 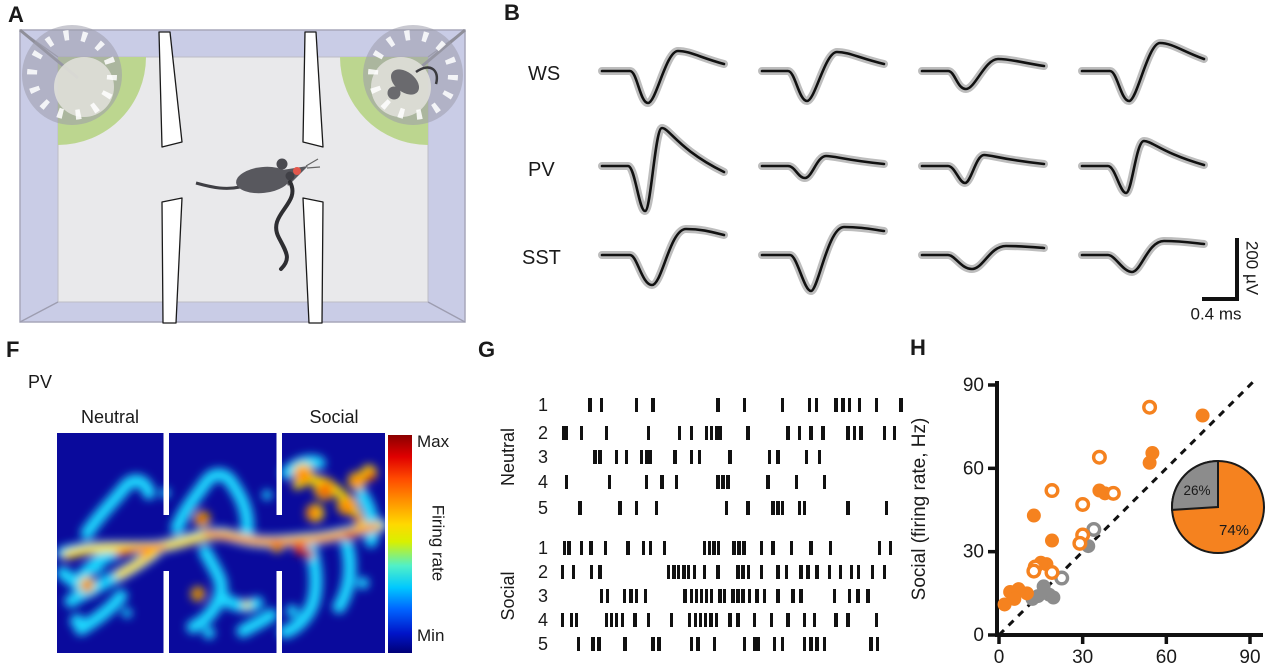 I want to click on y-tick-label: 60, so click(x=973, y=468).